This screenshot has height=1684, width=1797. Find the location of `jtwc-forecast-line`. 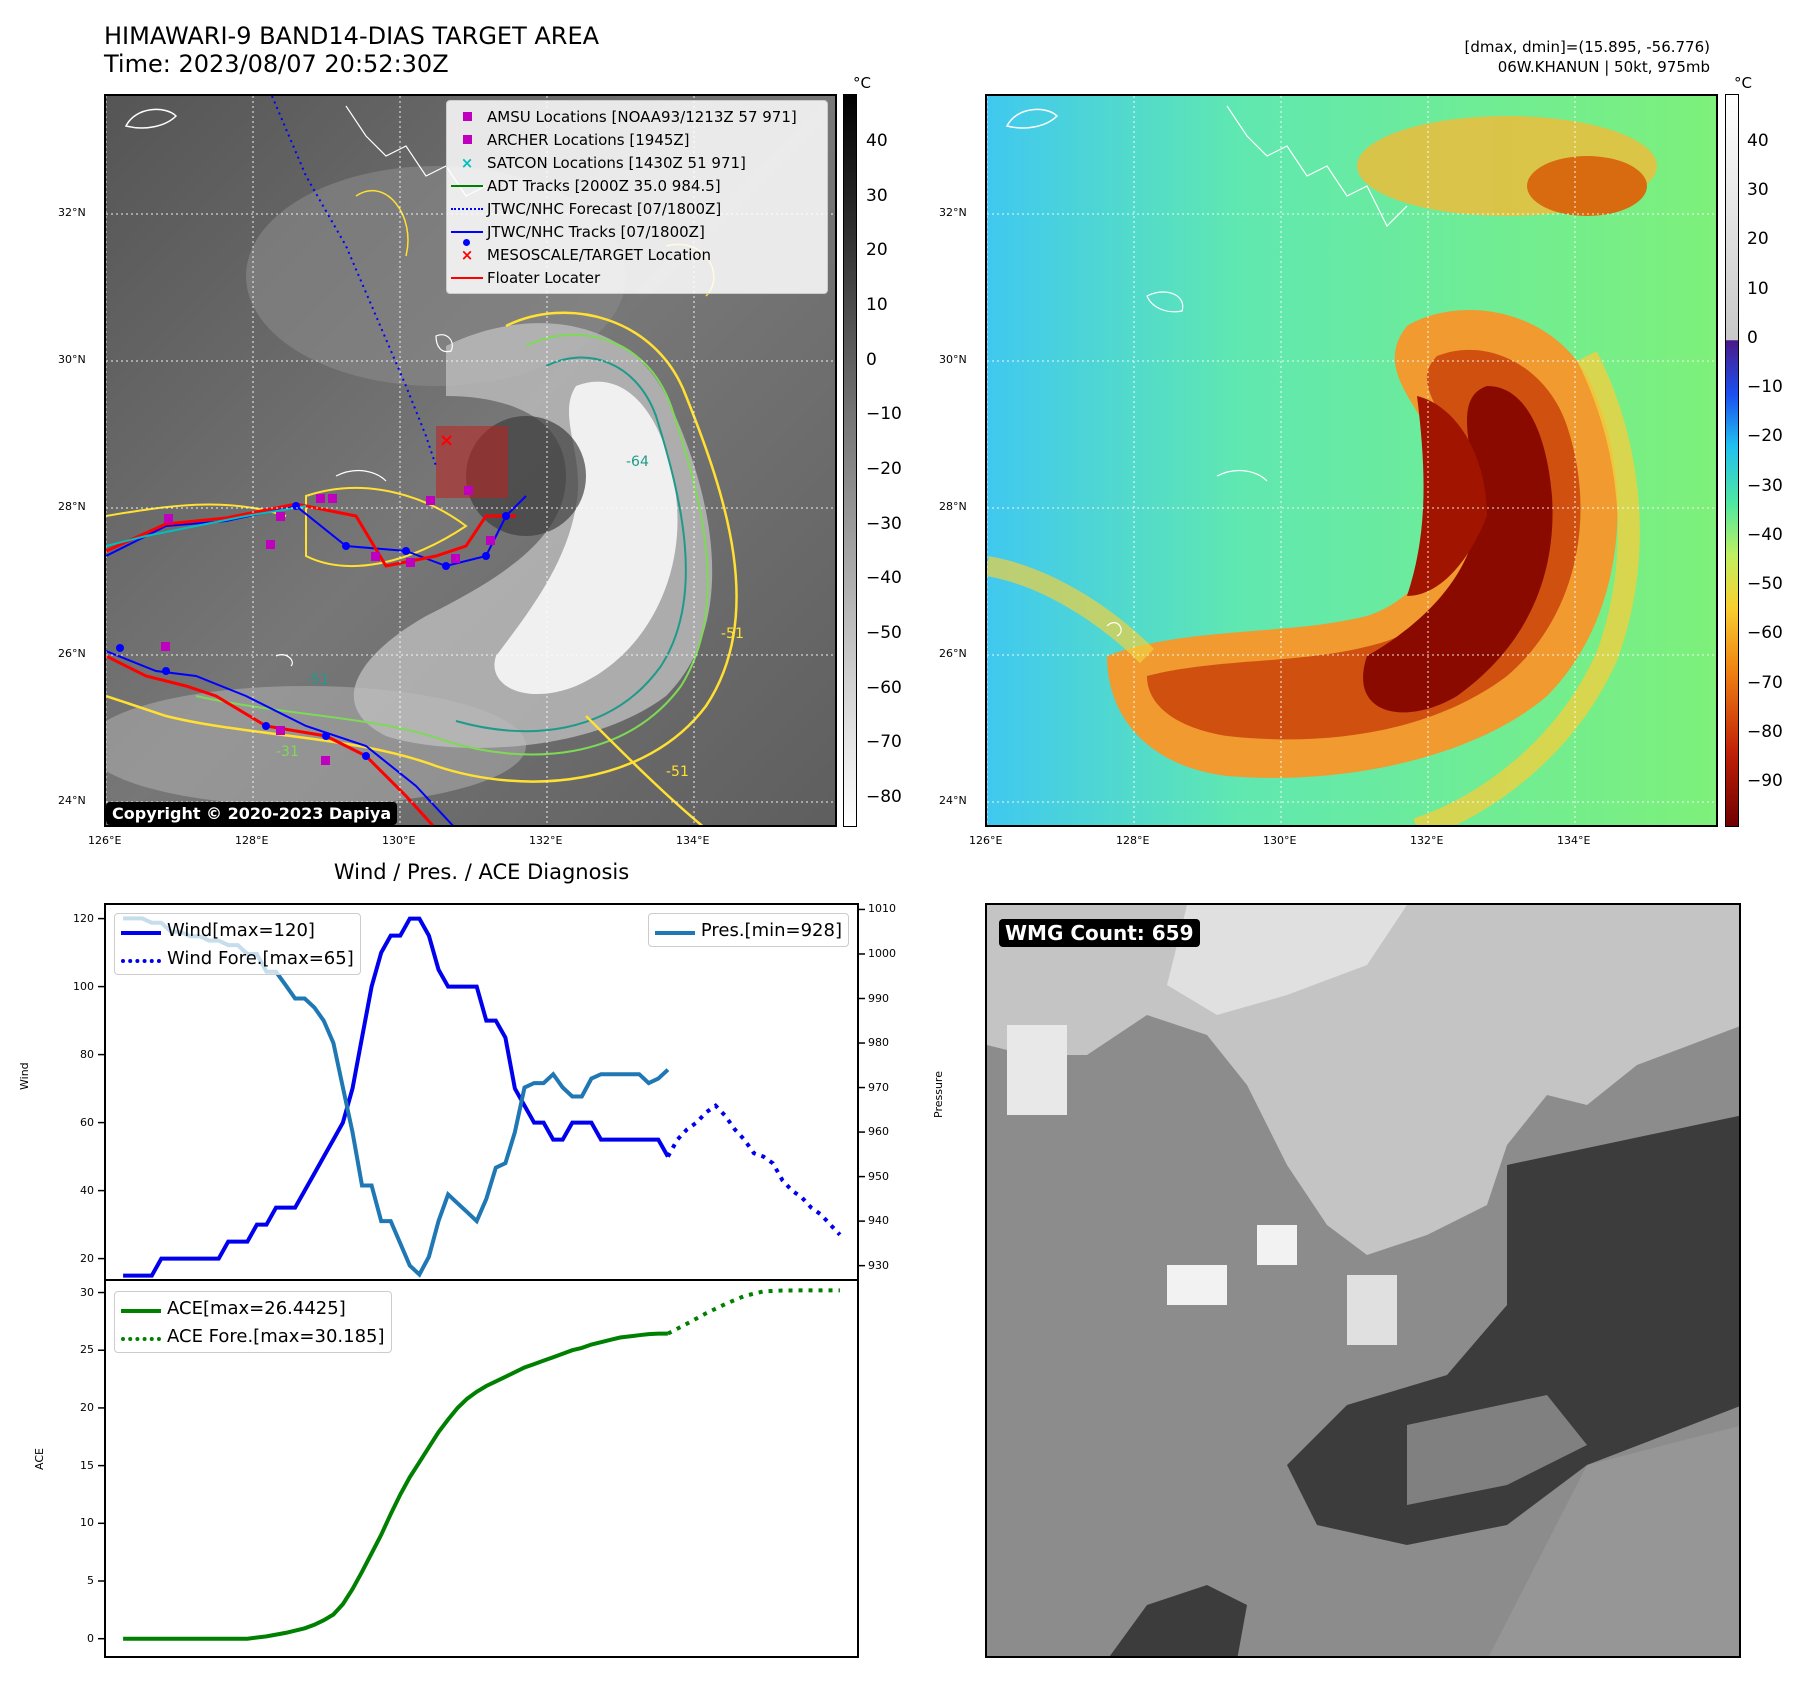

jtwc-forecast-line is located at coordinates (354, 281).